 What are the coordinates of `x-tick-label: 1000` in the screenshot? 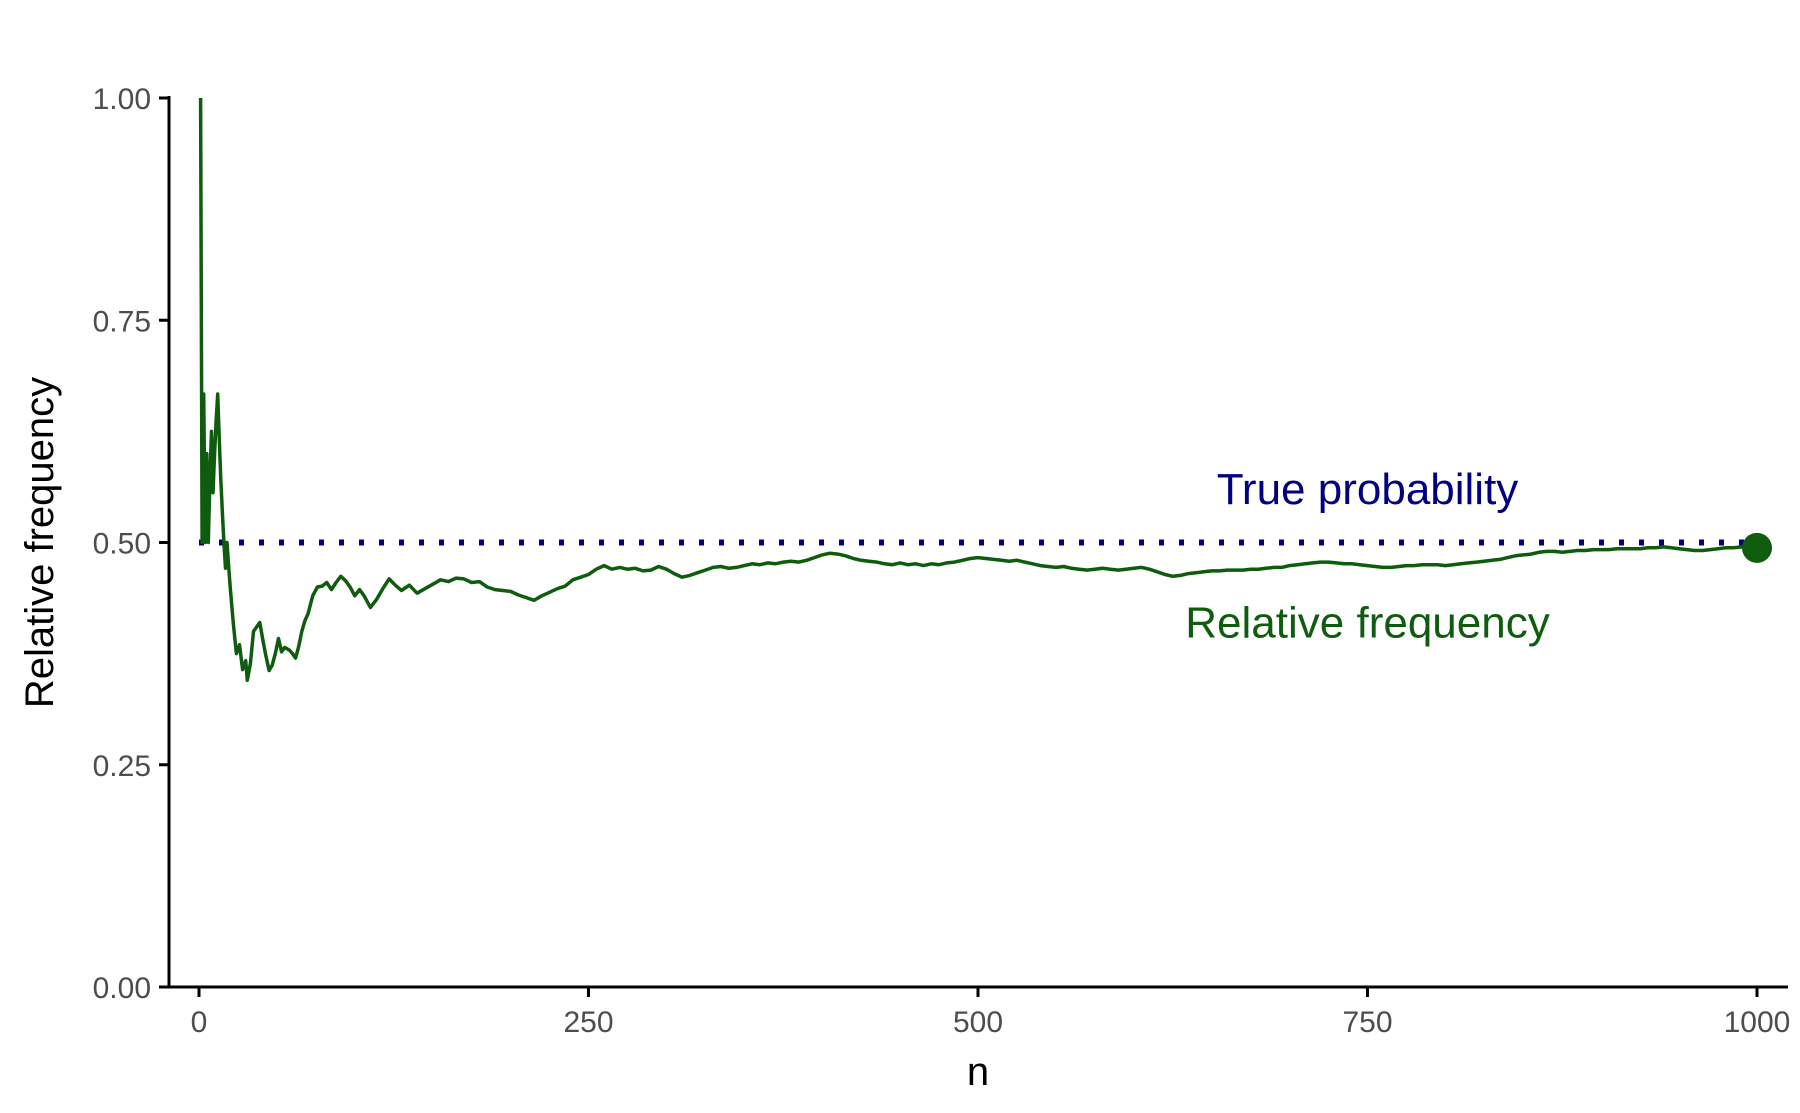 It's located at (1757, 1022).